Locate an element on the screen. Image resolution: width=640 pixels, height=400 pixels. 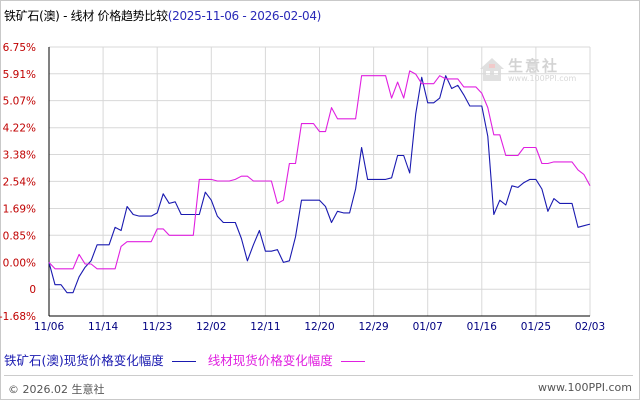
y-tick-label: 0.00% is located at coordinates (19, 263).